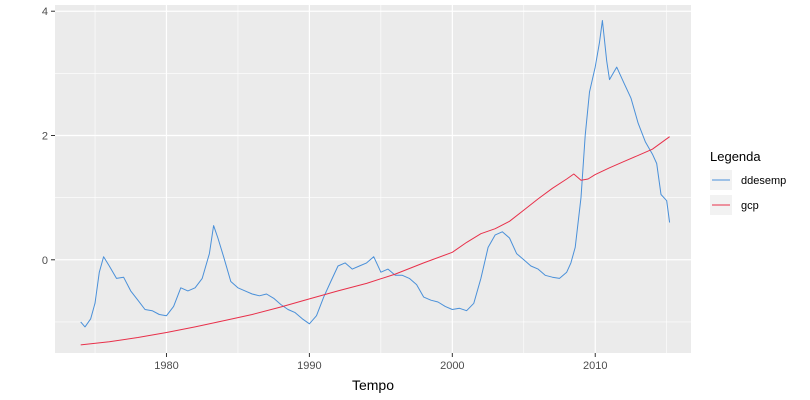 The width and height of the screenshot is (810, 400). What do you see at coordinates (452, 366) in the screenshot?
I see `x-tick-label: 2000` at bounding box center [452, 366].